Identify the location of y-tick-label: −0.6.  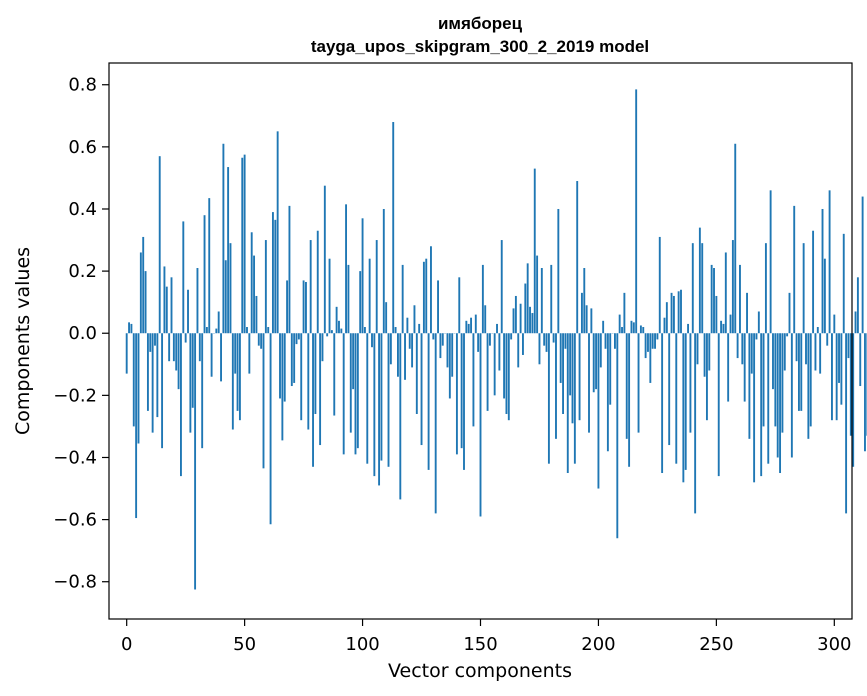
(75, 520).